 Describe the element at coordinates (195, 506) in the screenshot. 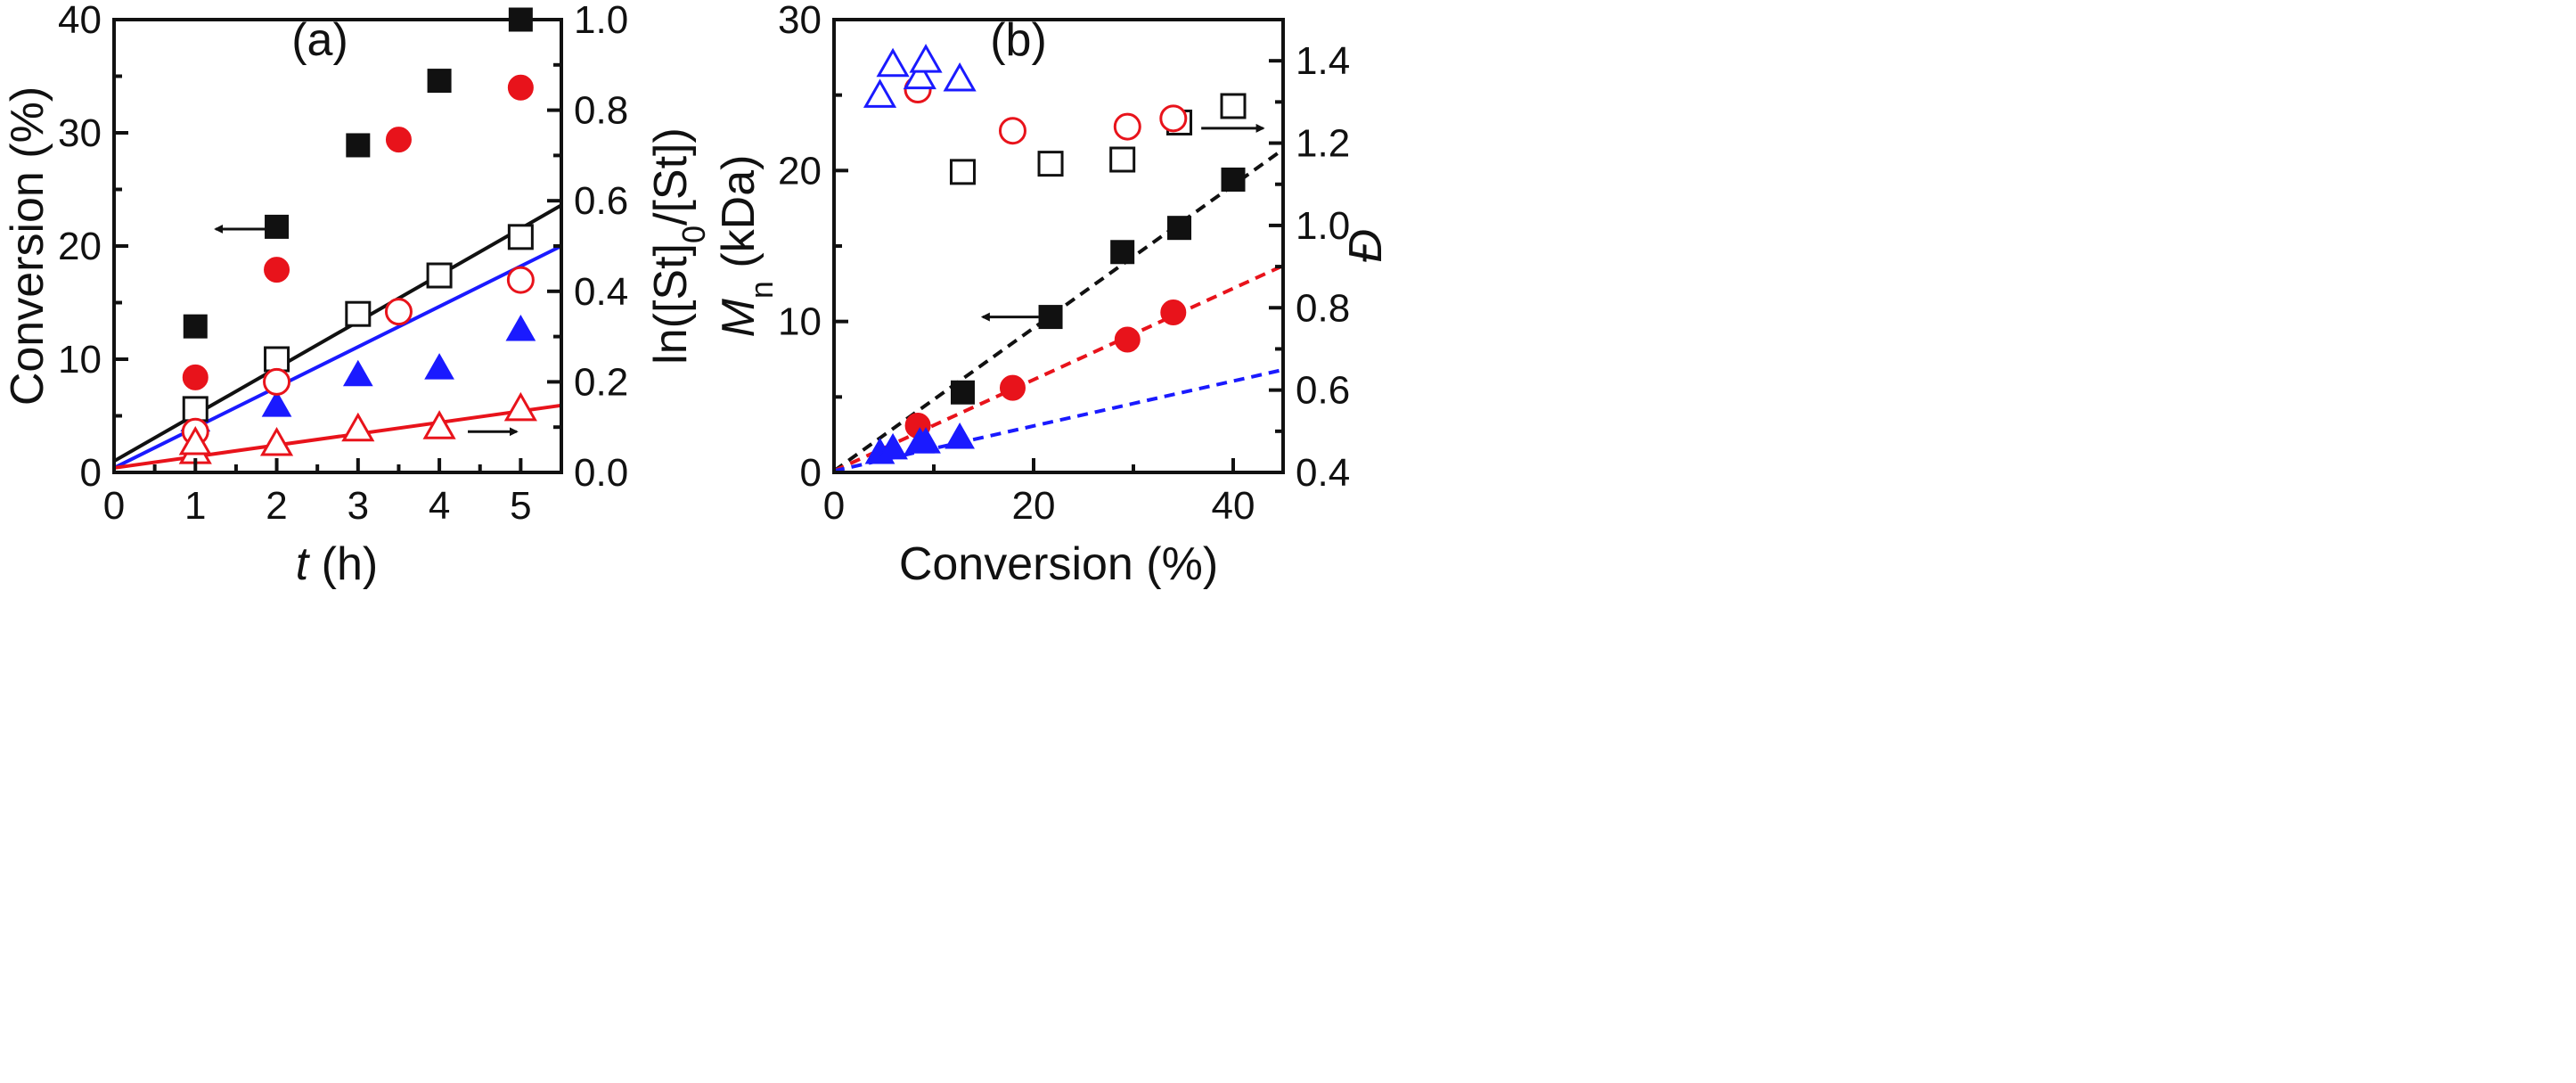

I see `x-tick-label: 1` at that location.